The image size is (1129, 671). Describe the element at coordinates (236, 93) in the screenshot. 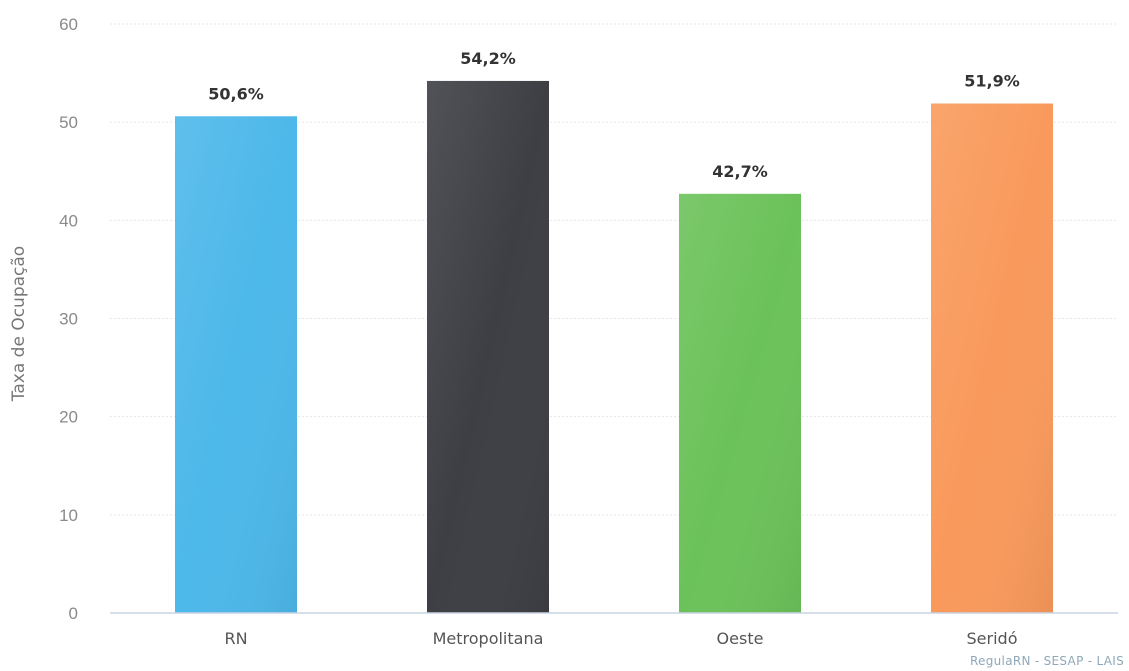

I see `data-label: 50,6%` at that location.